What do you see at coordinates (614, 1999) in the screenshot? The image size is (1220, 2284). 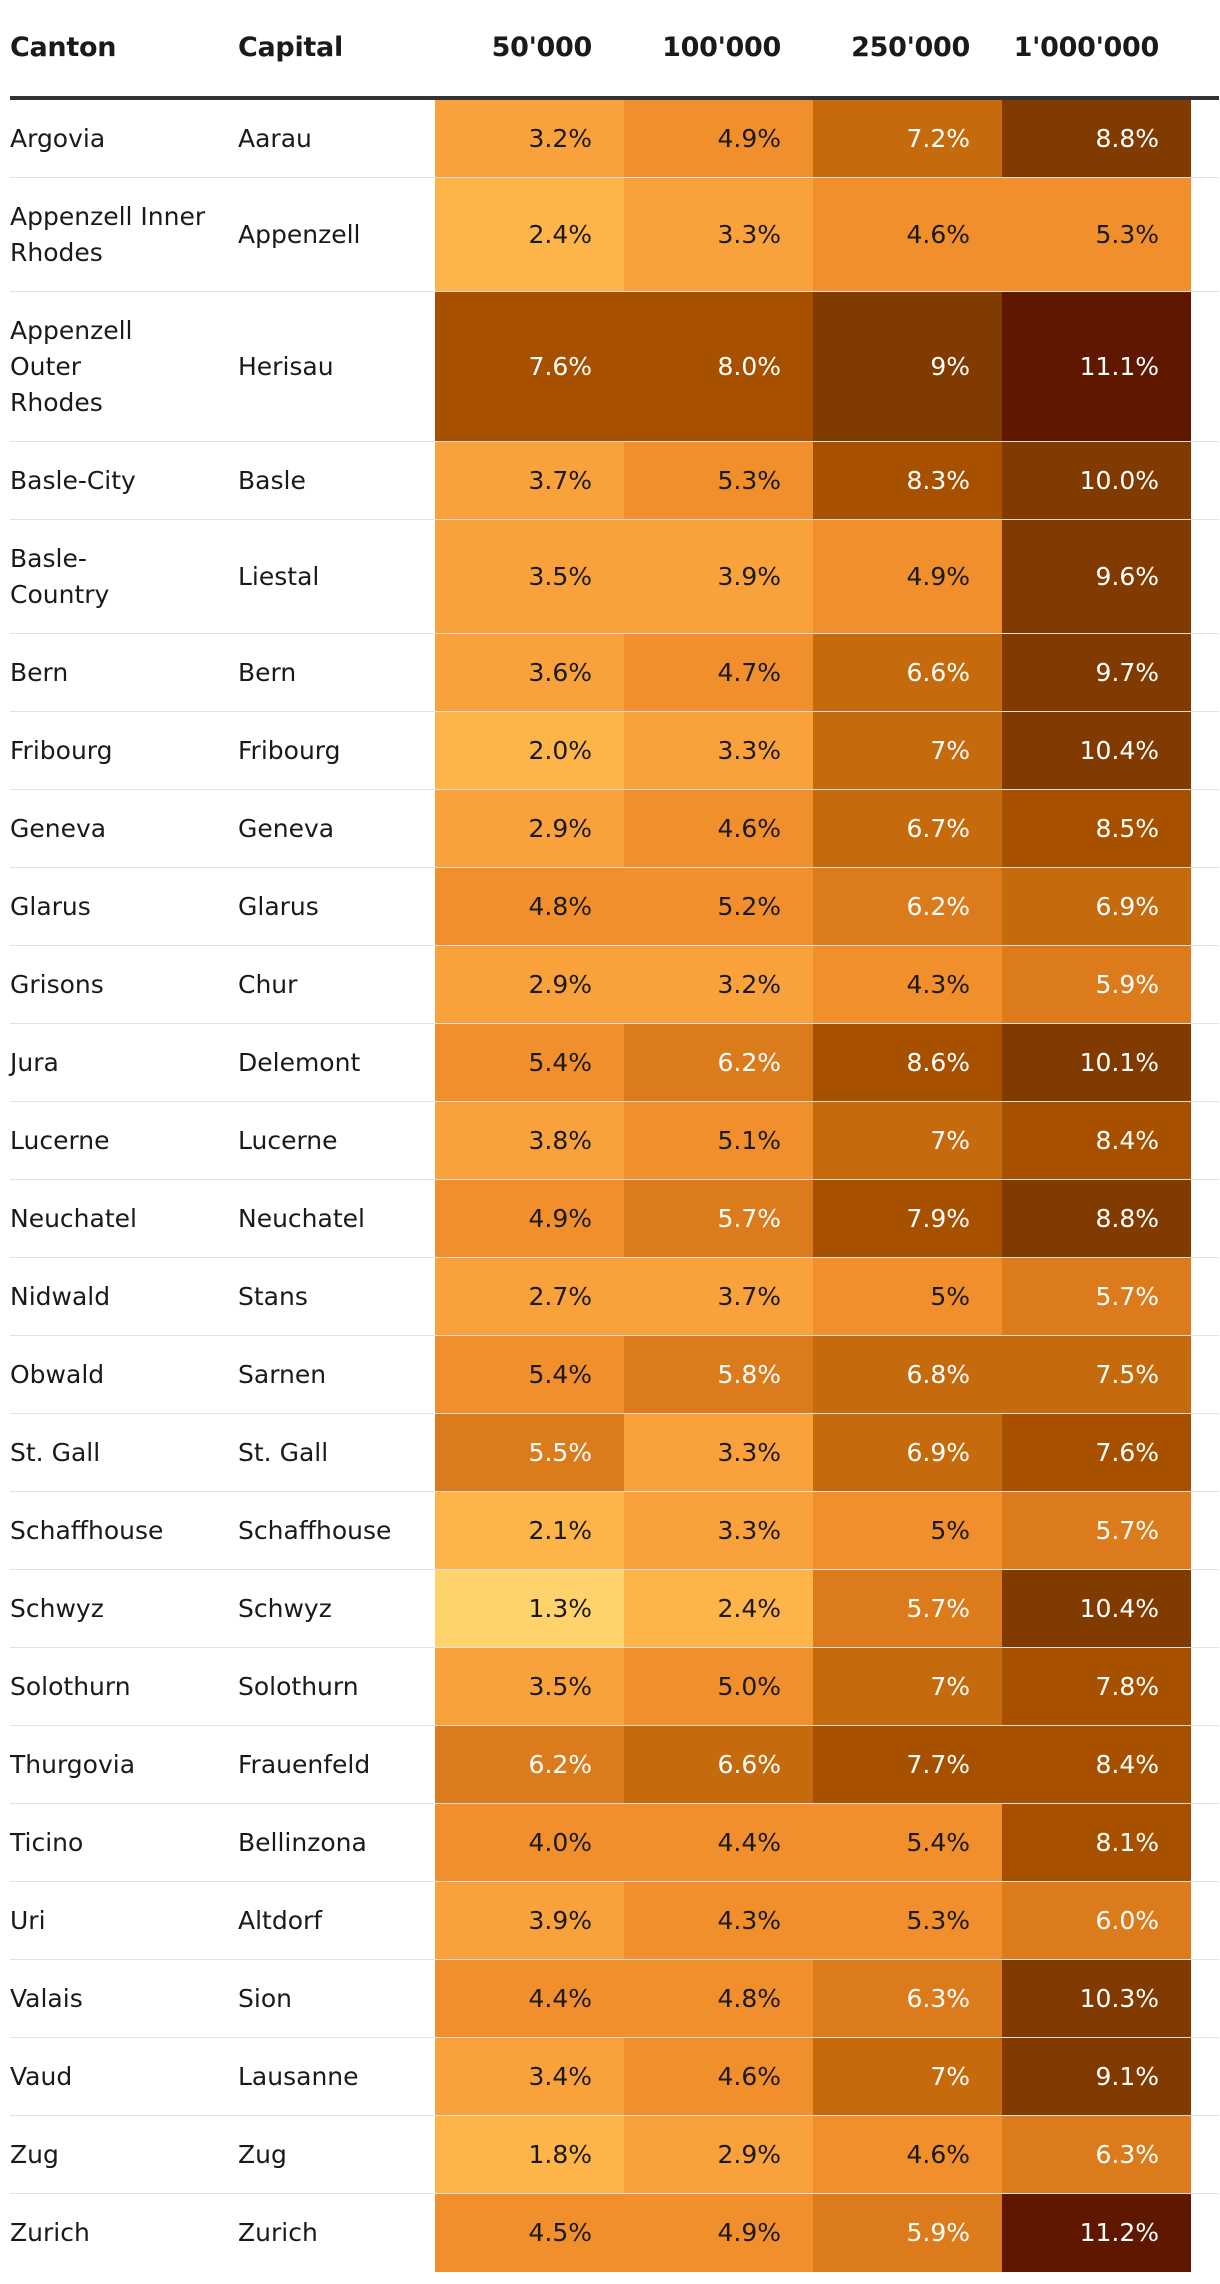 I see `table-row: Valais Sion 4.4% 4.8% 6.3% 10.3%` at bounding box center [614, 1999].